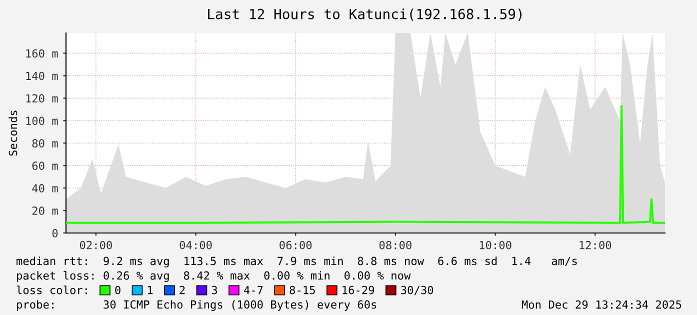  I want to click on legend-label: 8-15, so click(302, 290).